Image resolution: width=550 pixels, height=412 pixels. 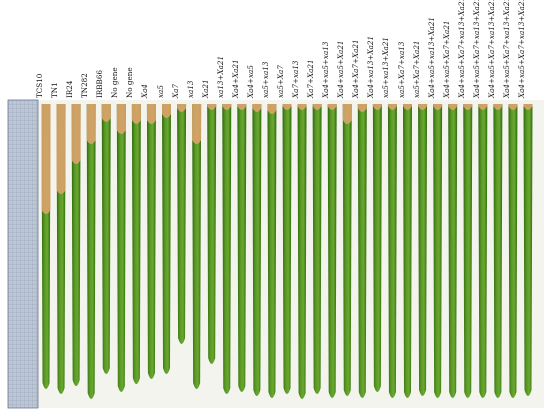 I want to click on leaf-label-text: xa13+Xa21, so click(x=220, y=76).